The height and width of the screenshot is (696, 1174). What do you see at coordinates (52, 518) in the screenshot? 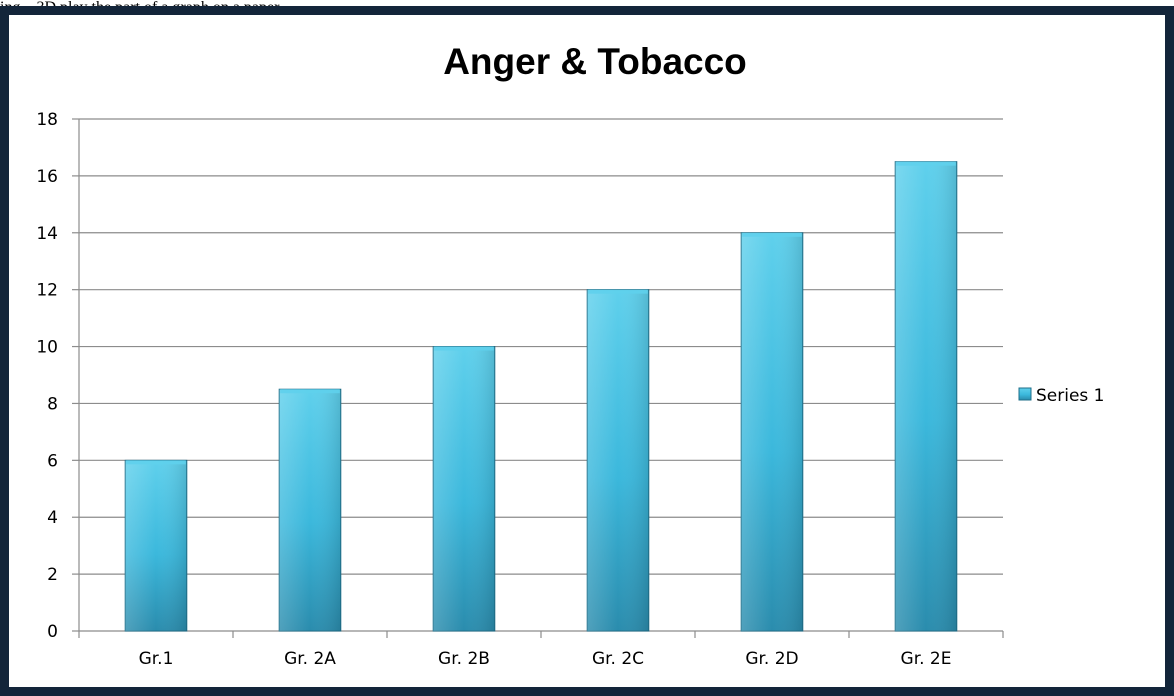
I see `y-tick-label: 4` at bounding box center [52, 518].